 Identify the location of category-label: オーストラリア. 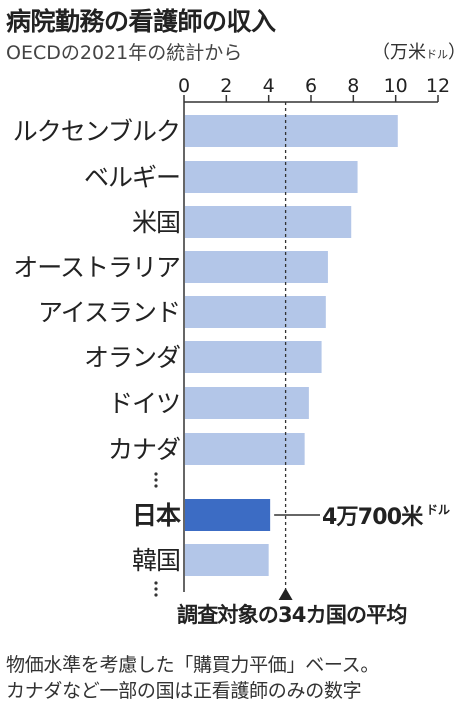
(96, 267).